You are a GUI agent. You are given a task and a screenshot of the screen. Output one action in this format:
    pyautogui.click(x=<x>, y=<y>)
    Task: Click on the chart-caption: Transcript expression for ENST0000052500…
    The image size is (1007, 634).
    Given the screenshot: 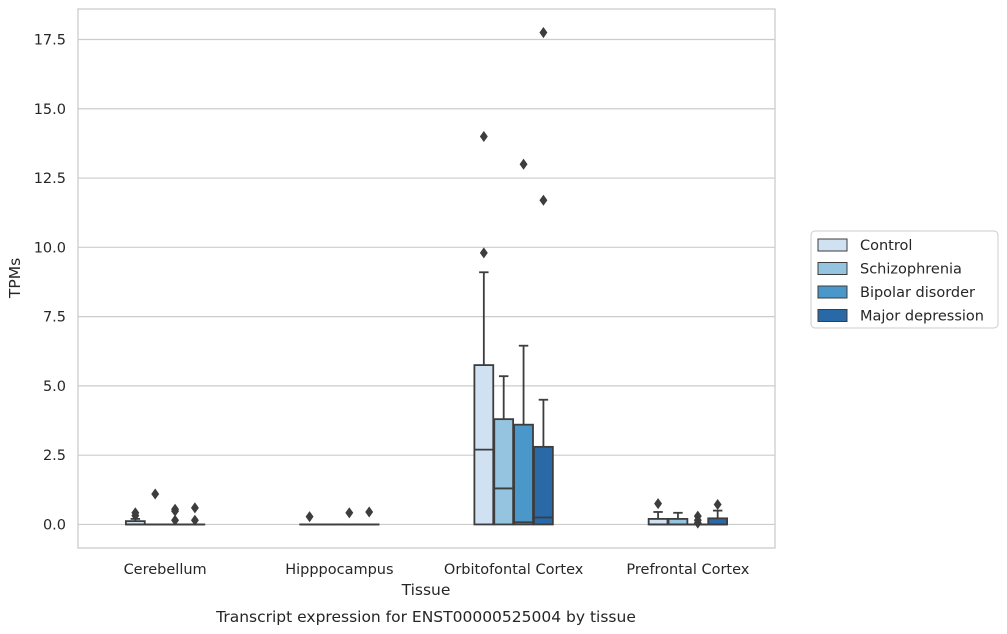 What is the action you would take?
    pyautogui.click(x=425, y=617)
    